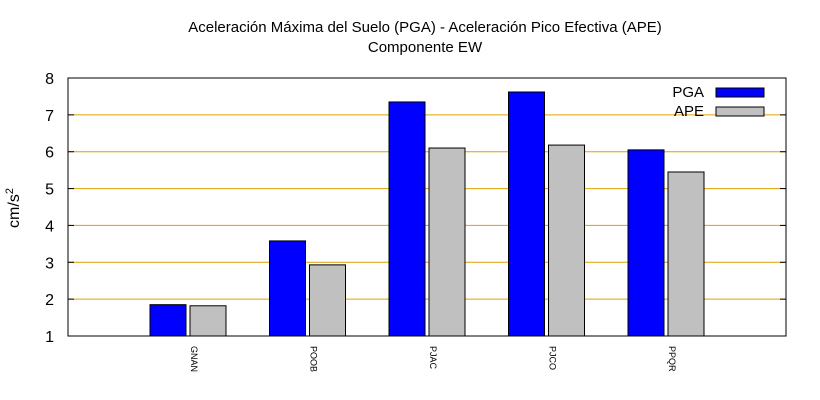 This screenshot has width=820, height=400. Describe the element at coordinates (672, 359) in the screenshot. I see `x-tick-label: PPQR` at that location.